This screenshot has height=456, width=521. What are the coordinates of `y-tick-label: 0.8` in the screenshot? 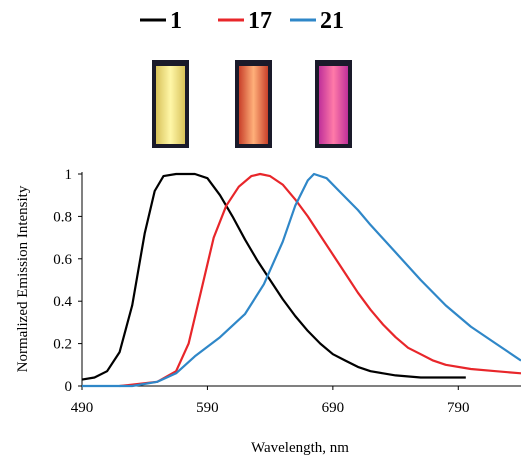 It's located at (62, 217).